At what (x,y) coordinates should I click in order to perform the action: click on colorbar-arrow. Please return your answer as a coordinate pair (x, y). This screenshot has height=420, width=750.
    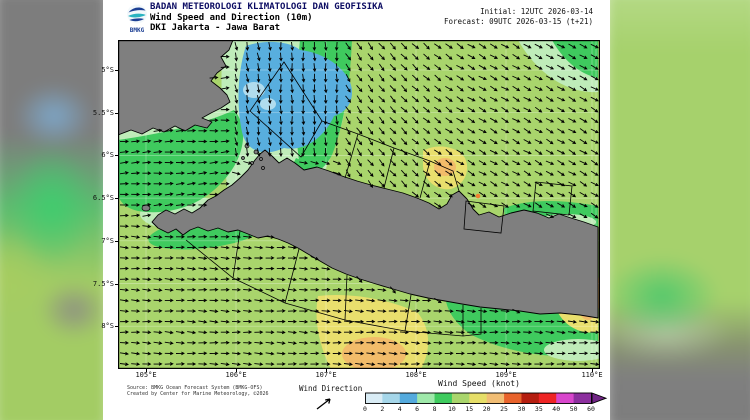
    Looking at the image, I should click on (599, 398).